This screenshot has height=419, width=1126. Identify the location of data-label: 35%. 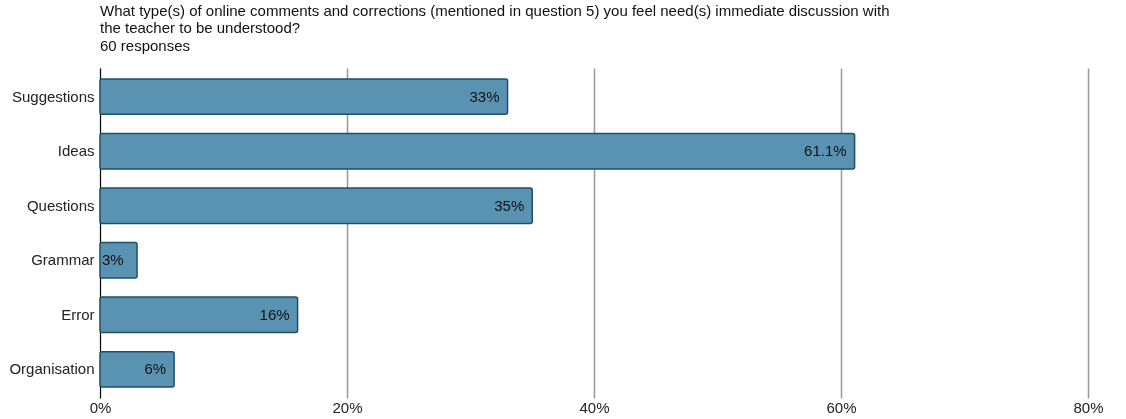
(509, 205).